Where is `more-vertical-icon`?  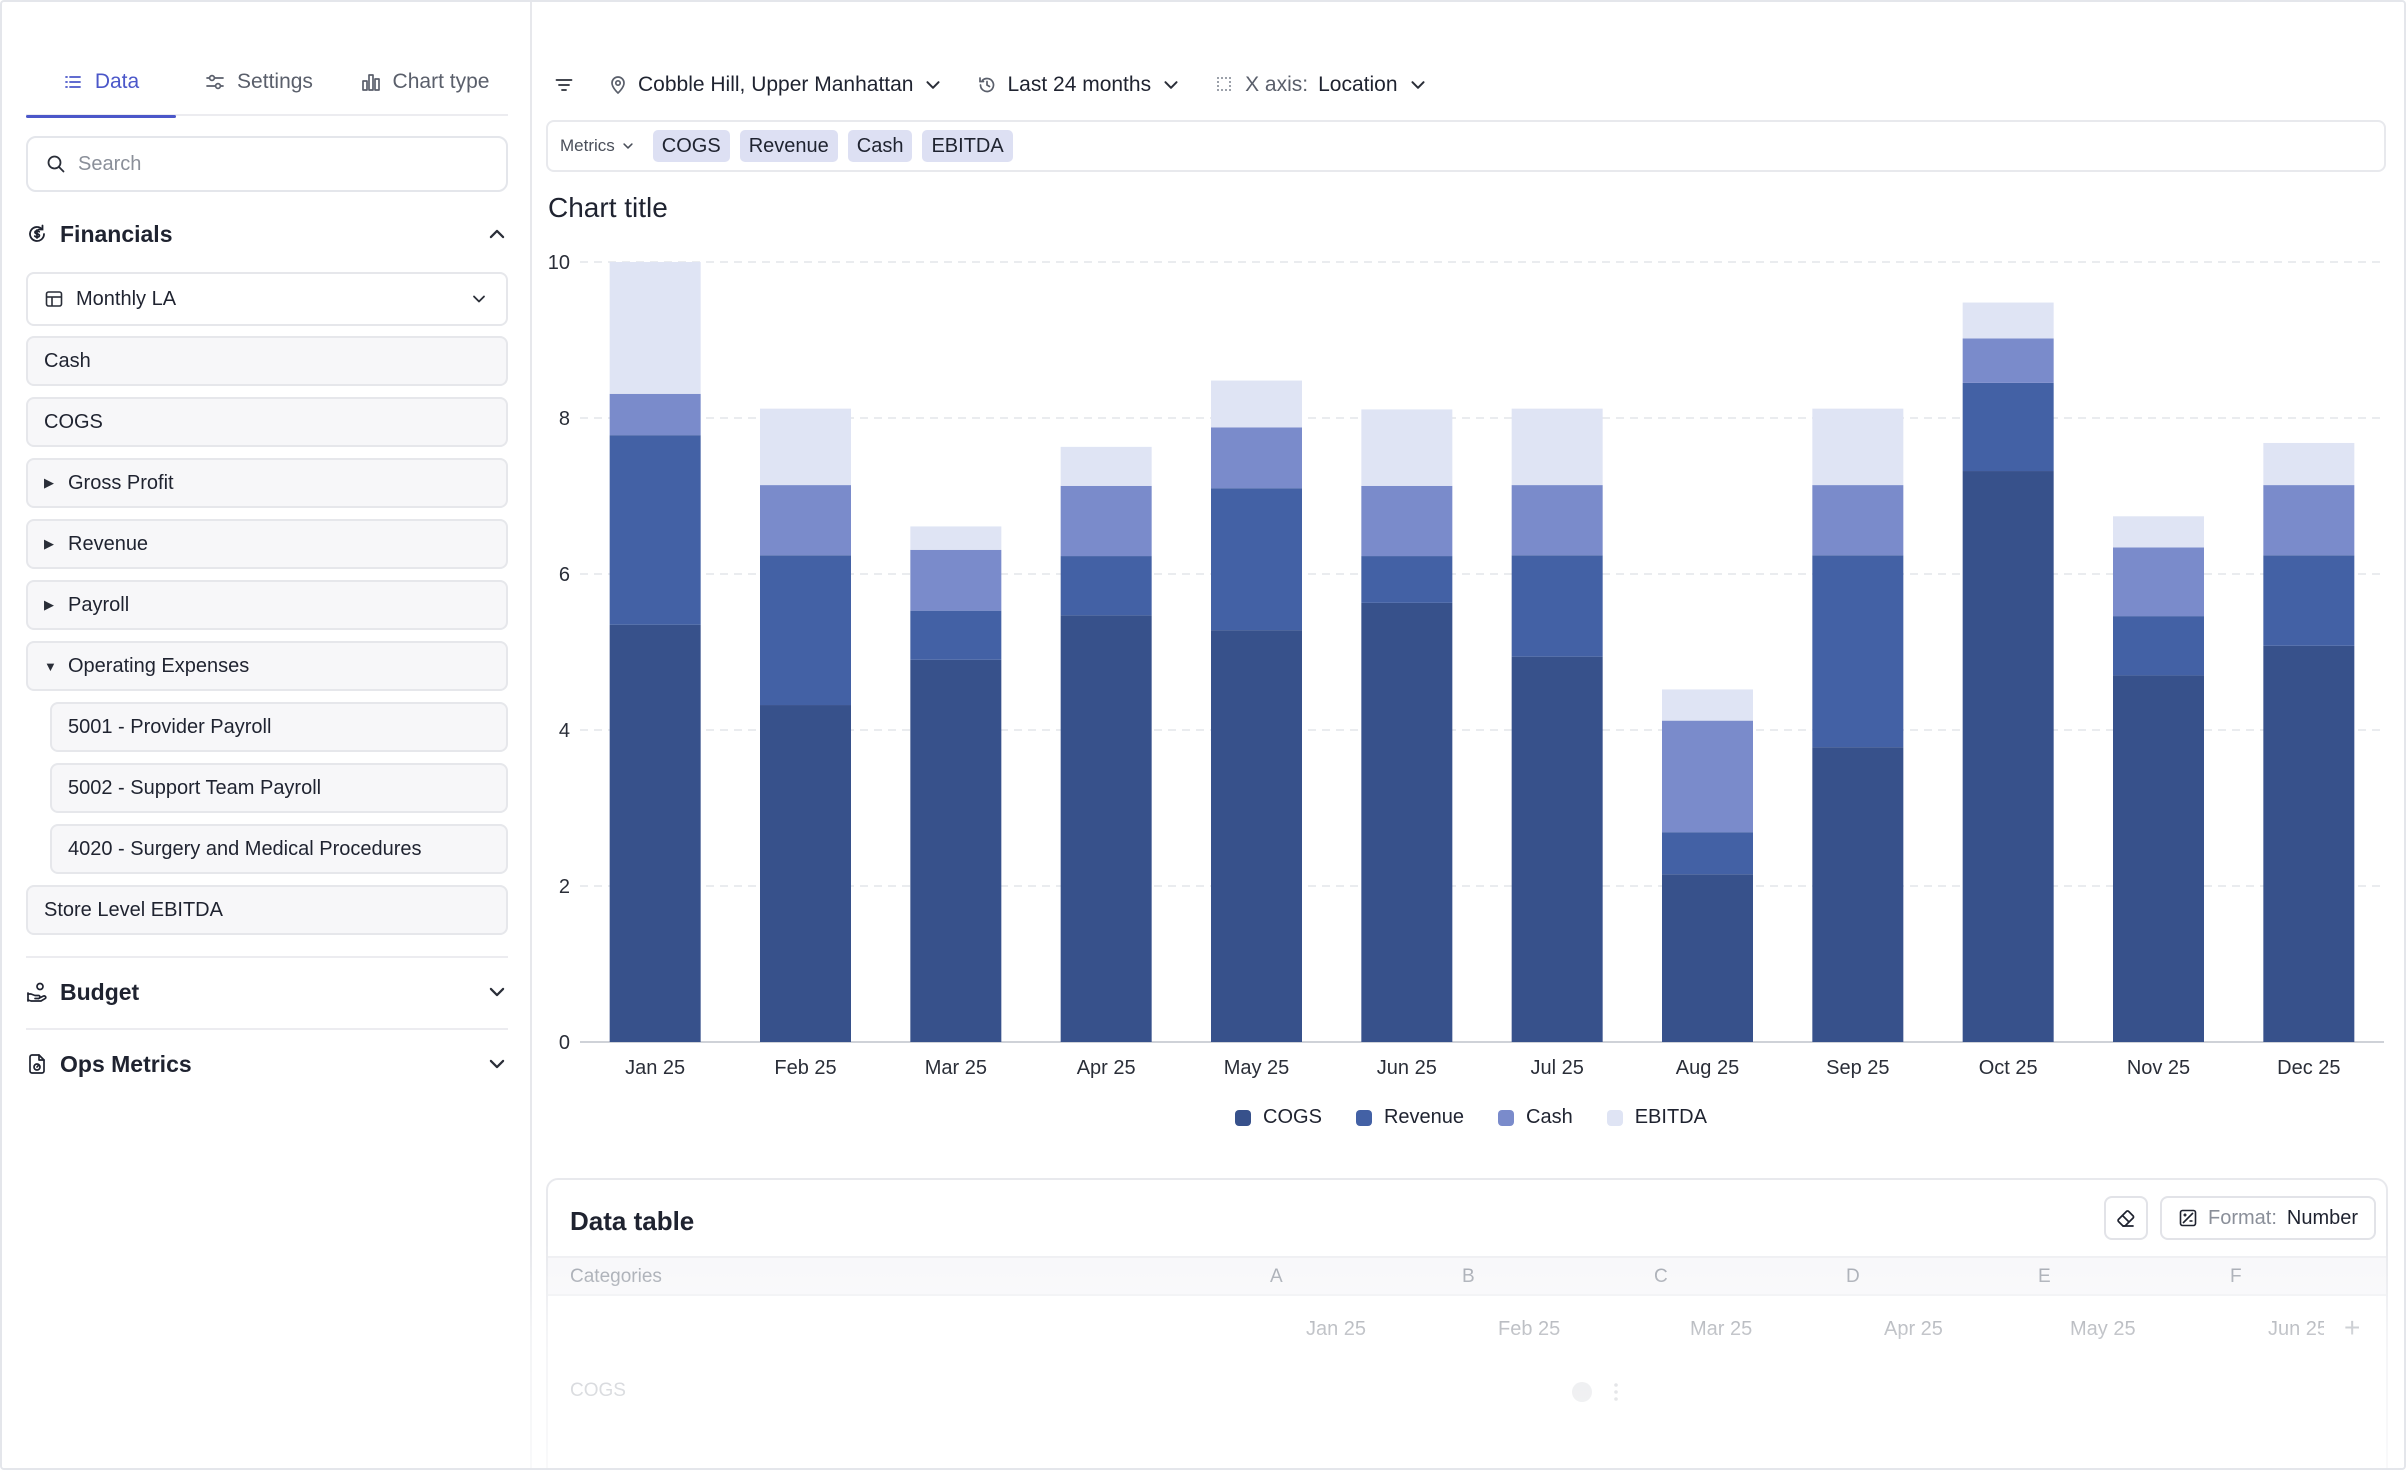 more-vertical-icon is located at coordinates (1616, 1392).